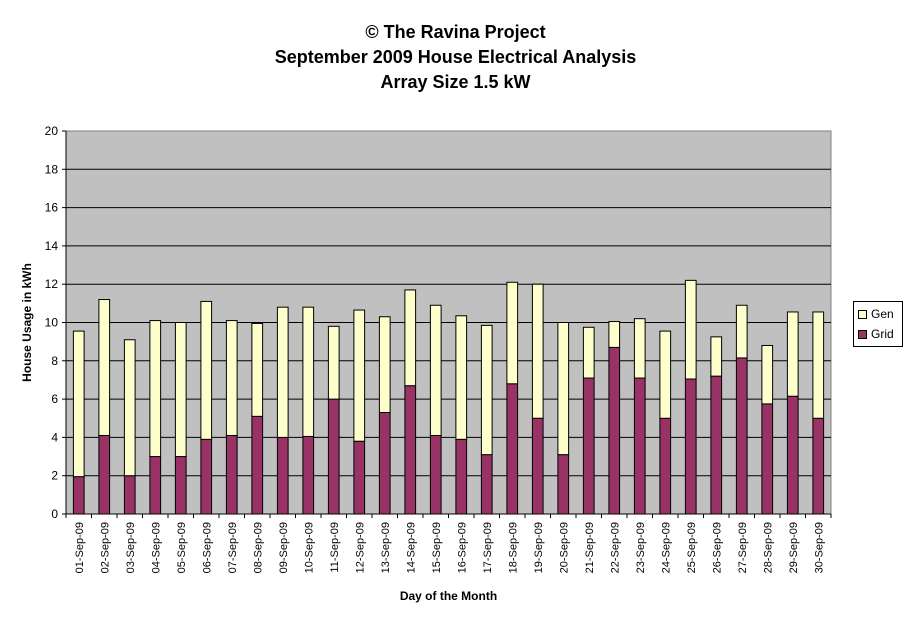 The height and width of the screenshot is (623, 911). Describe the element at coordinates (233, 547) in the screenshot. I see `x-tick-label: 07-Sep-09` at that location.